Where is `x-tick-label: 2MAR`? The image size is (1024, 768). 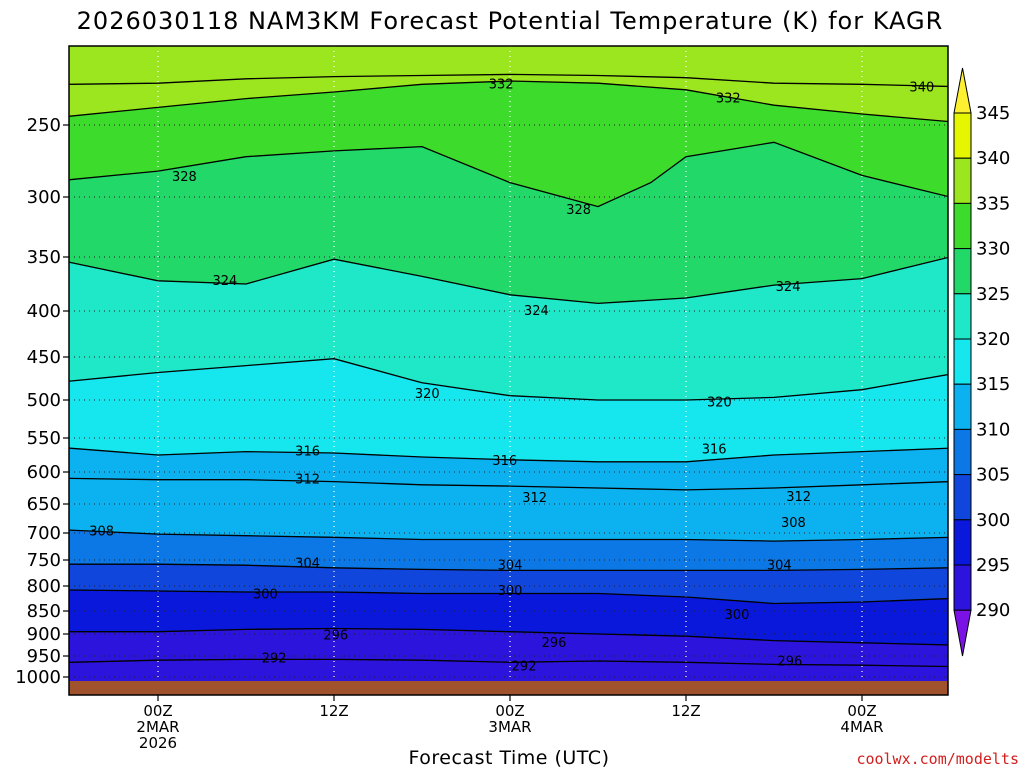
x-tick-label: 2MAR is located at coordinates (157, 727).